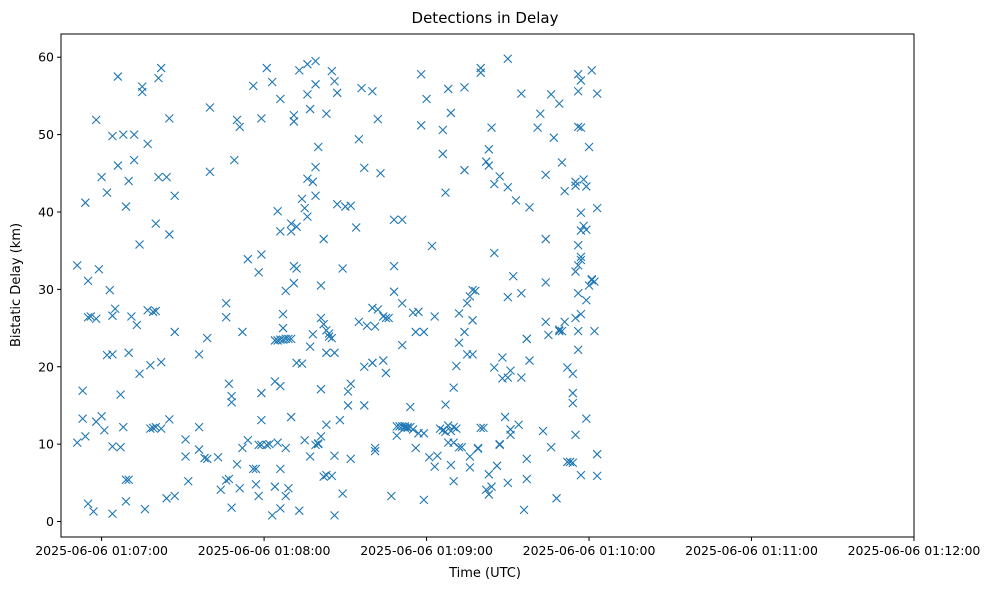  What do you see at coordinates (484, 573) in the screenshot?
I see `x-axis-label: Time (UTC)` at bounding box center [484, 573].